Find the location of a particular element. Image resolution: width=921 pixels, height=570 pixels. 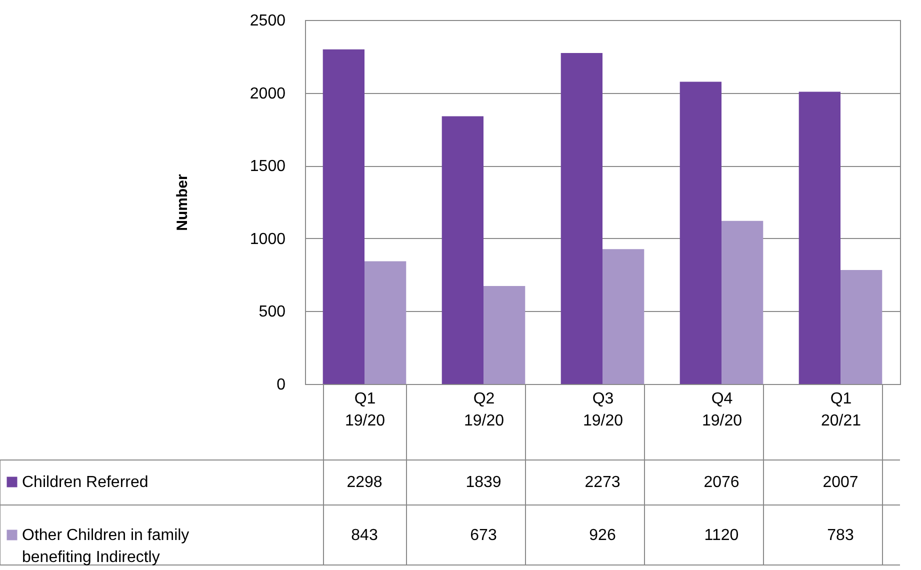

data-label: 2007 is located at coordinates (840, 482).